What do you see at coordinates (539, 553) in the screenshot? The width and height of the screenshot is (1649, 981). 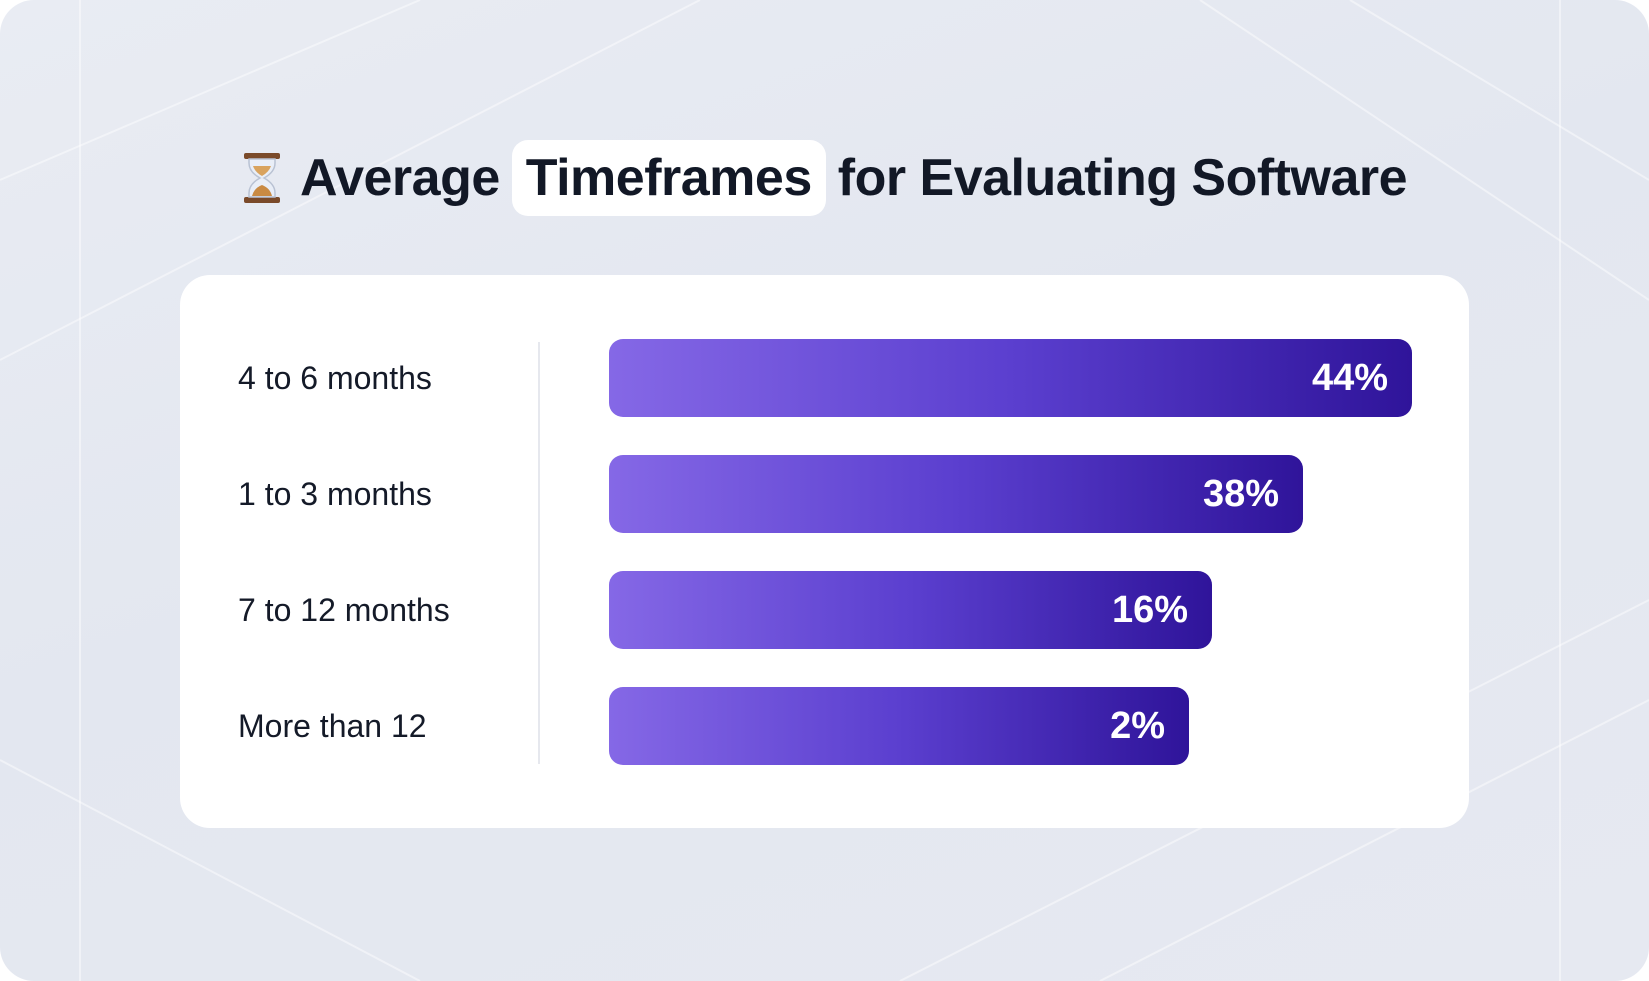 I see `axis-divider` at bounding box center [539, 553].